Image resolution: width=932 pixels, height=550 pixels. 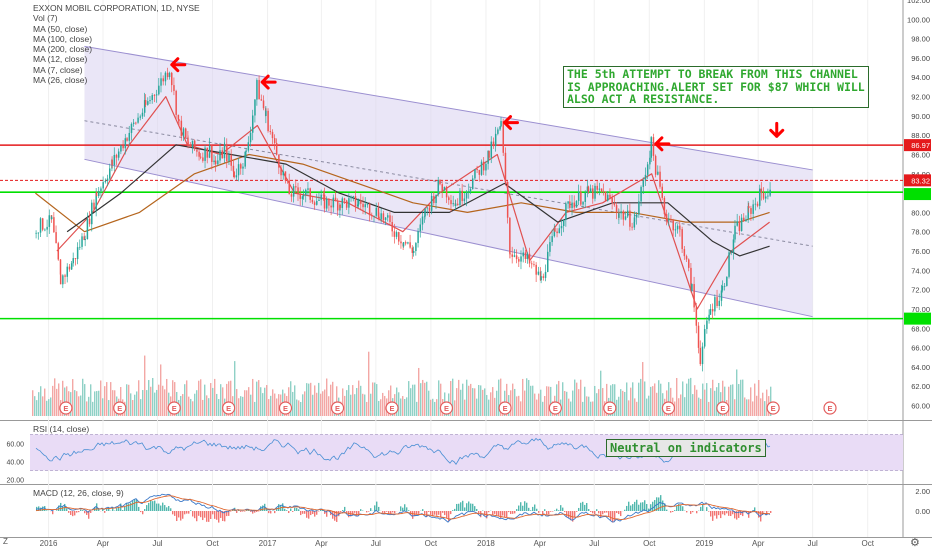 I want to click on x-tick-label: Oct, so click(x=431, y=543).